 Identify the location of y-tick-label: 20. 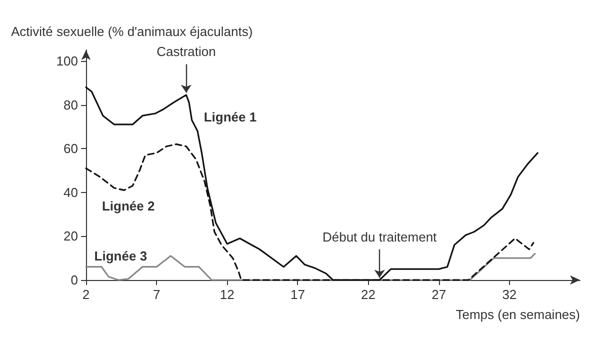
(71, 236).